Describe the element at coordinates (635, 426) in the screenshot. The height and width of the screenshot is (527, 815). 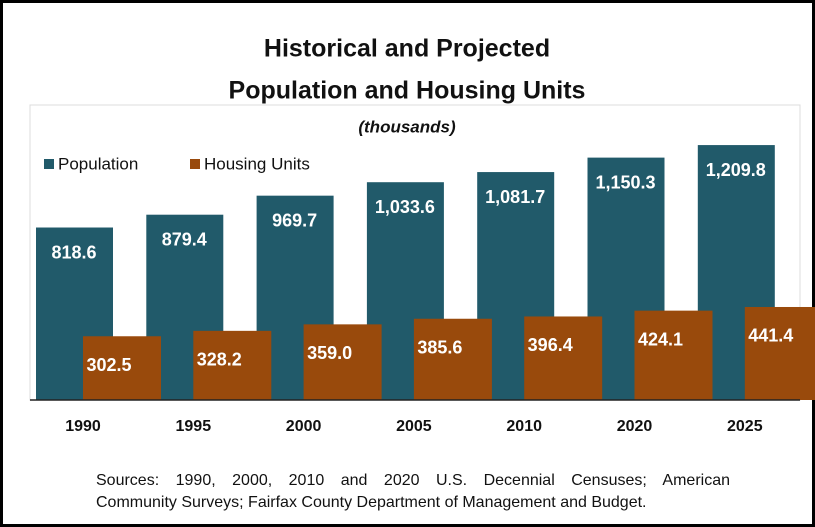
I see `x-tick-label: 2020` at that location.